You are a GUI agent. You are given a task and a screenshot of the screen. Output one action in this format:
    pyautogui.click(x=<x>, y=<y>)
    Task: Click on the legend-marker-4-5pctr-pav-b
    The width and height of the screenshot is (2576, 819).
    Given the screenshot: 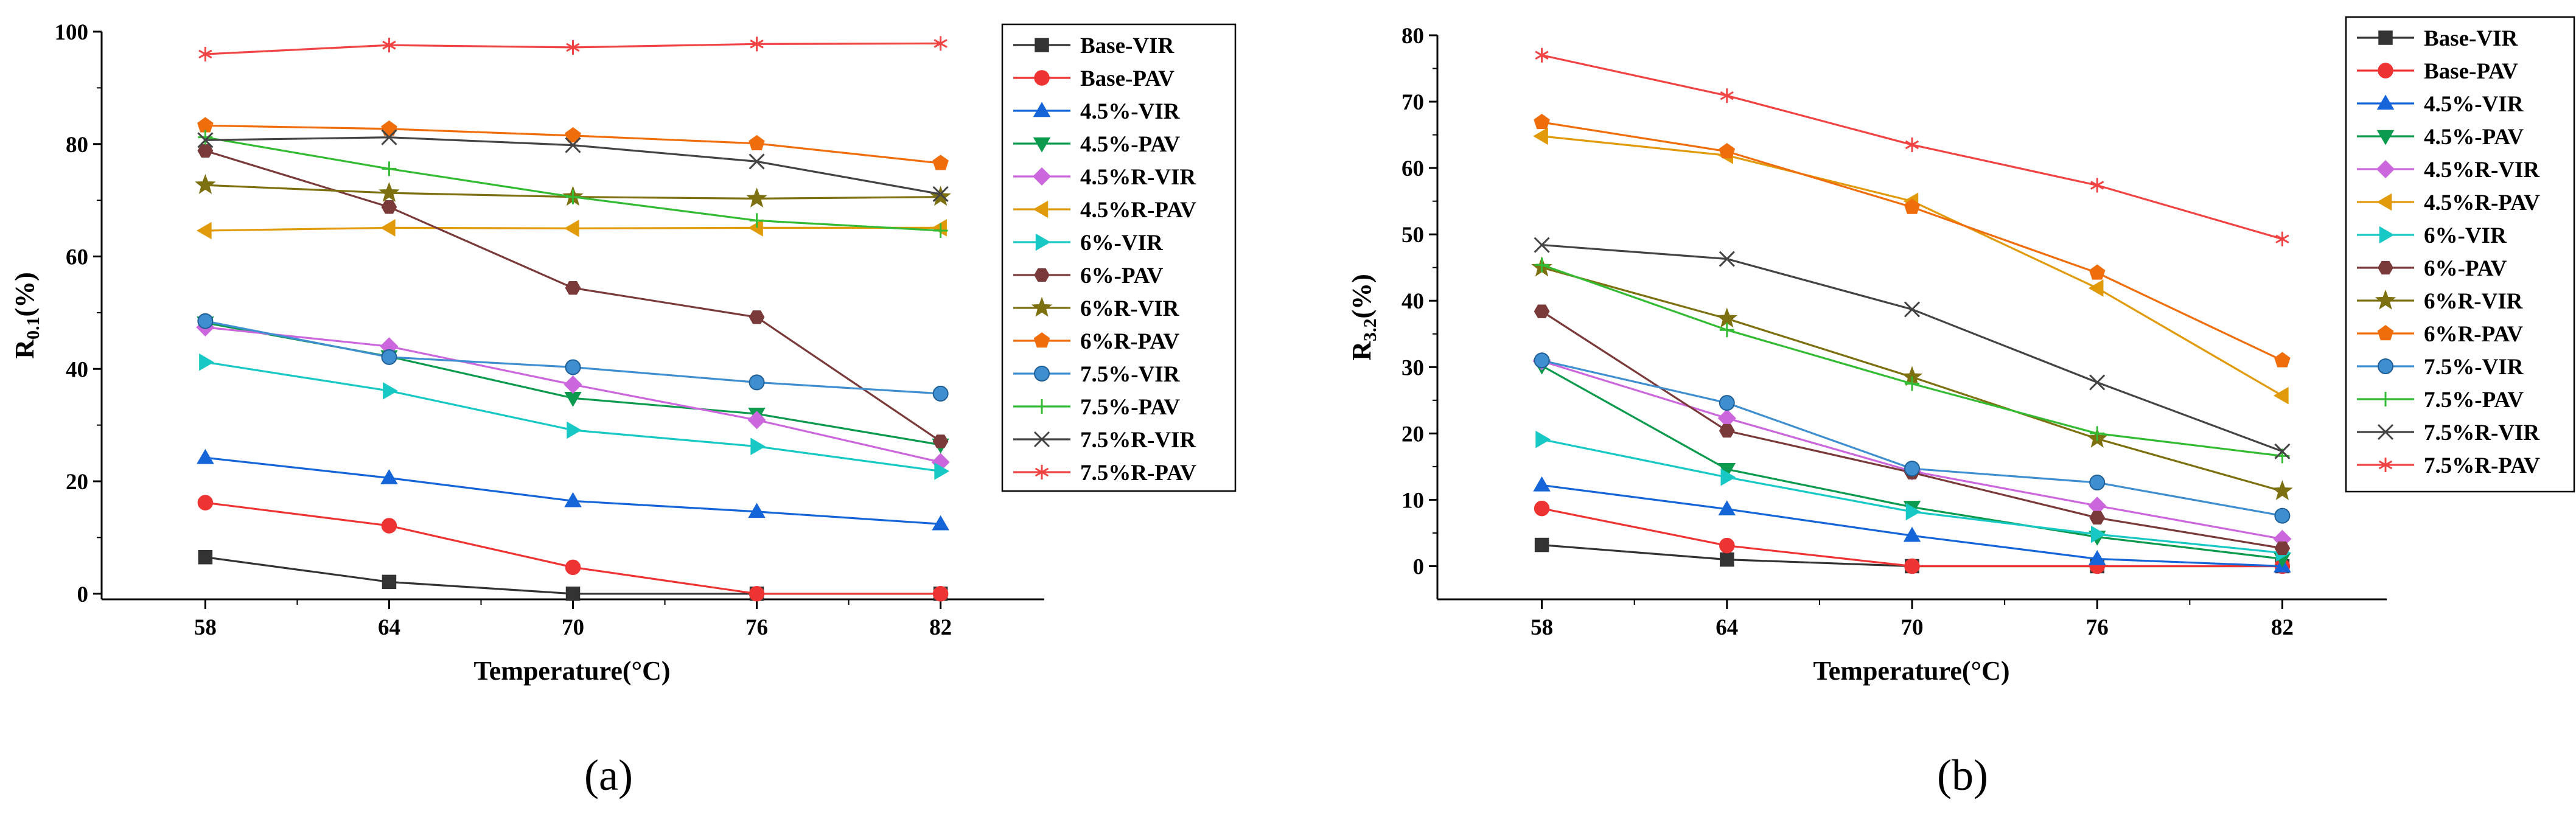 What is the action you would take?
    pyautogui.click(x=2384, y=202)
    